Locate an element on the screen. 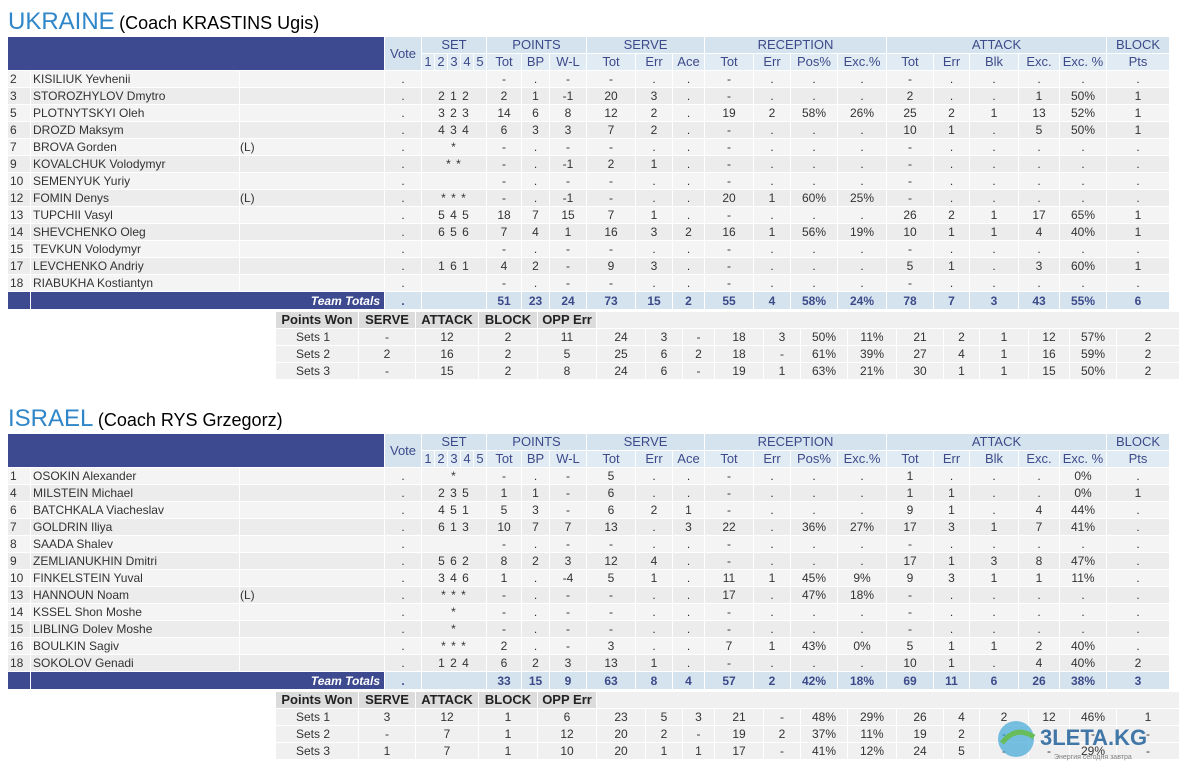 This screenshot has width=1180, height=767. stat-r-err: 2 is located at coordinates (772, 113).